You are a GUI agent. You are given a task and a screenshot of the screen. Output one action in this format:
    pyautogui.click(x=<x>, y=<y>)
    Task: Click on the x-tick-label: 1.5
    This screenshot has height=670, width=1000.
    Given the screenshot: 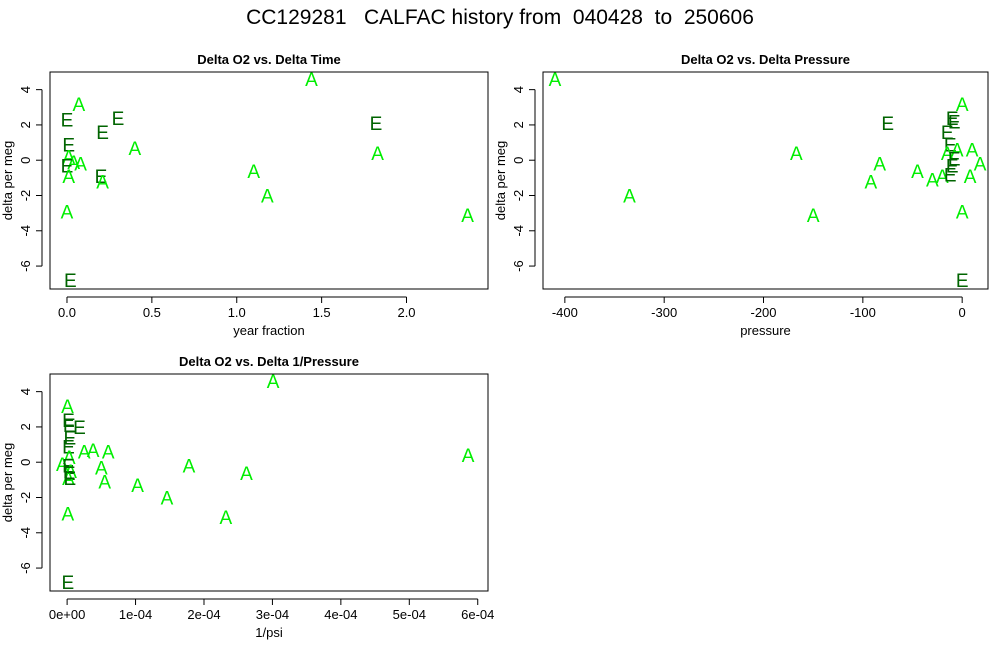 What is the action you would take?
    pyautogui.click(x=322, y=312)
    